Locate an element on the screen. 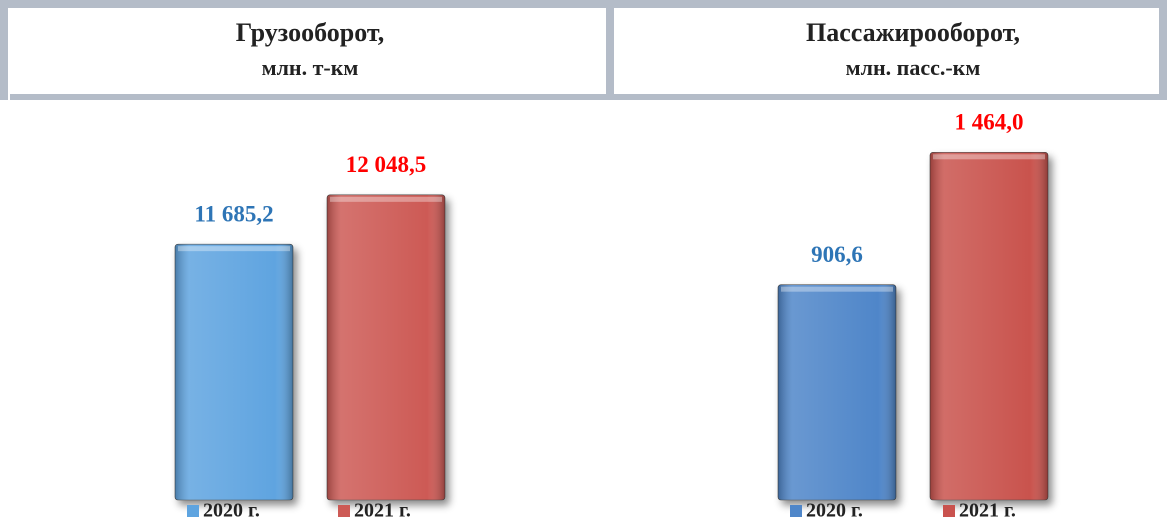 The image size is (1167, 525). header-divider is located at coordinates (610, 54).